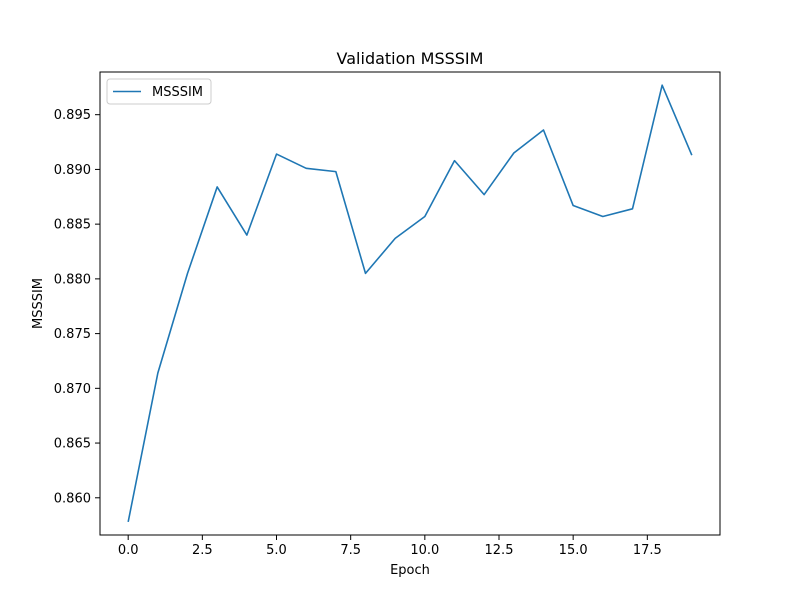 The image size is (800, 600). What do you see at coordinates (647, 550) in the screenshot?
I see `x-tick-label: 17.5` at bounding box center [647, 550].